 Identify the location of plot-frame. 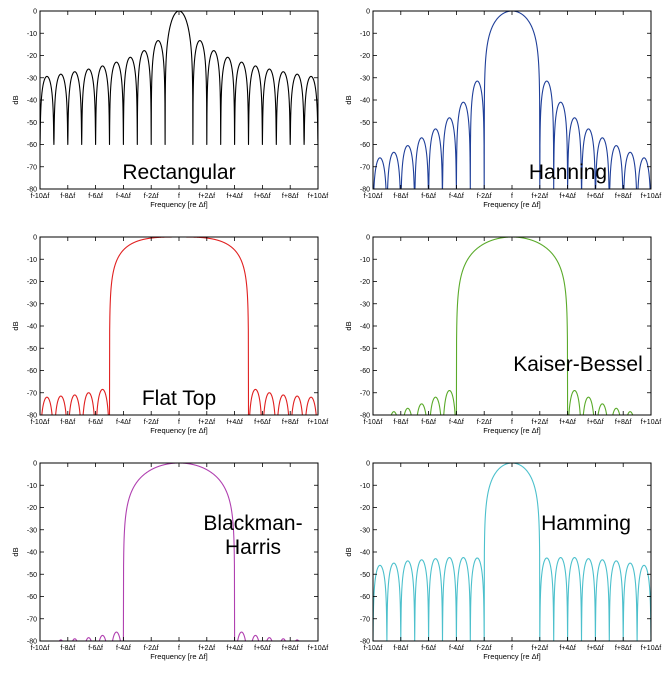
(512, 326).